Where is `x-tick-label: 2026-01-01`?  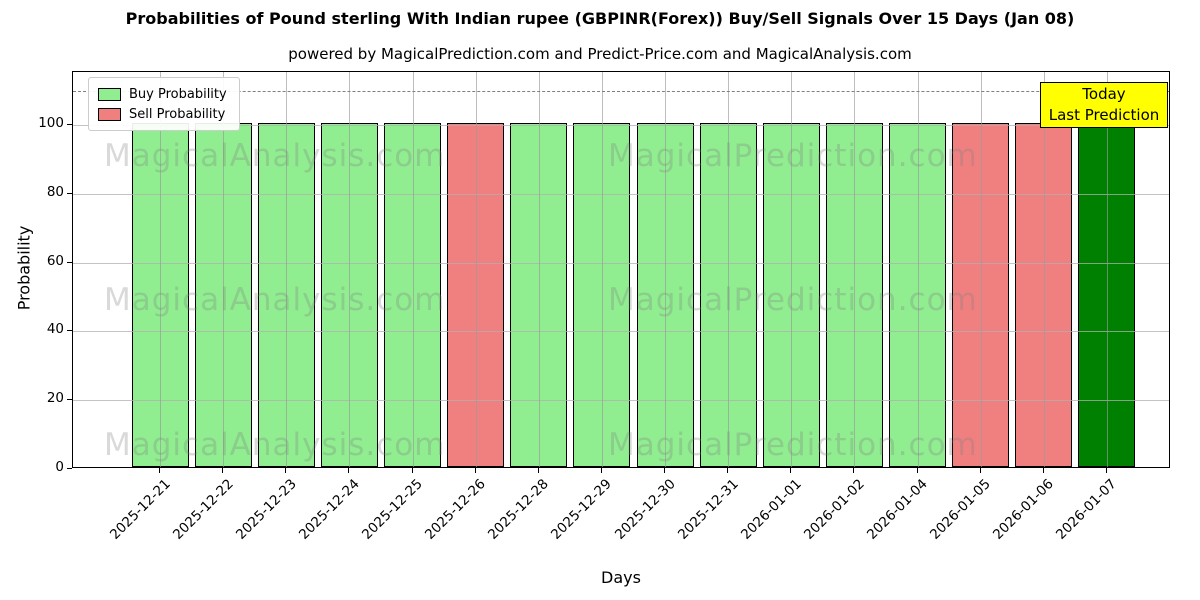 x-tick-label: 2026-01-01 is located at coordinates (771, 509).